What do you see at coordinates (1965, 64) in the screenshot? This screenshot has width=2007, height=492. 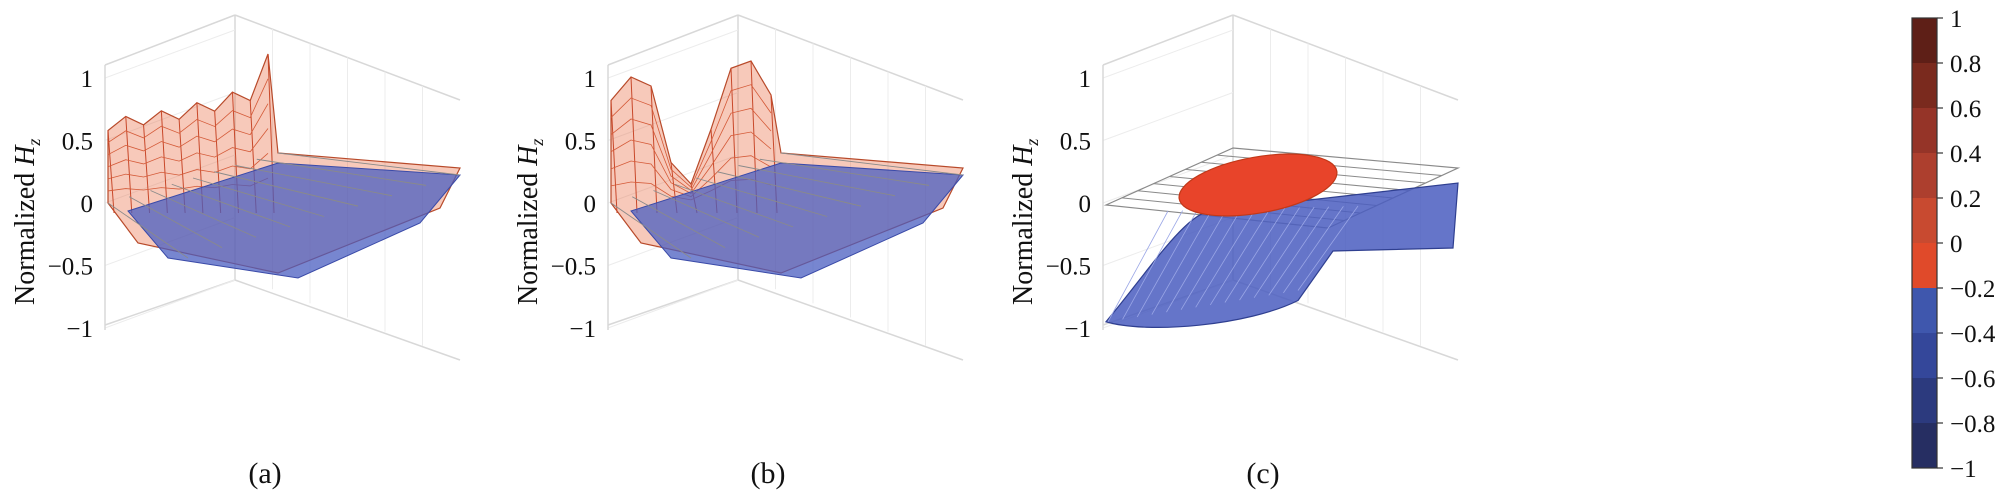 I see `colorbar-tick-label: 0.8` at bounding box center [1965, 64].